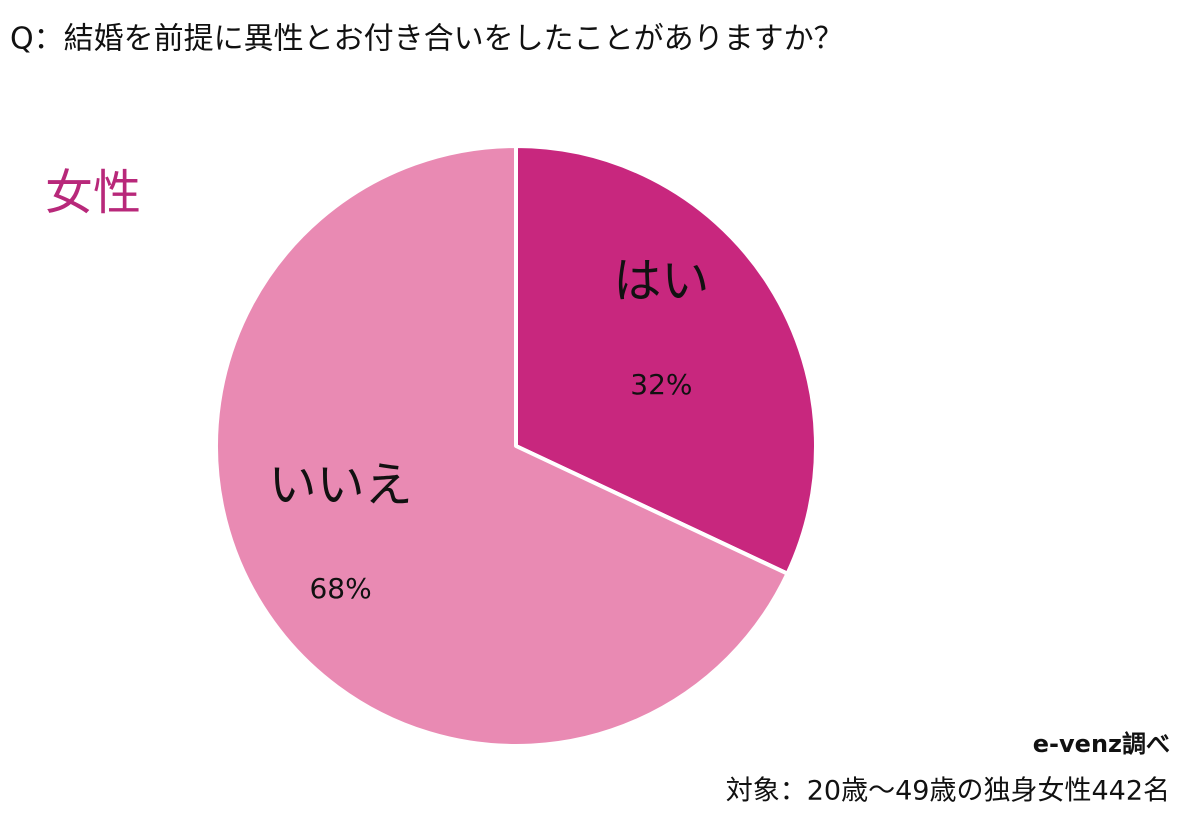  Describe the element at coordinates (948, 791) in the screenshot. I see `note: 対象：20歳〜49歳の独身女性442名` at that location.